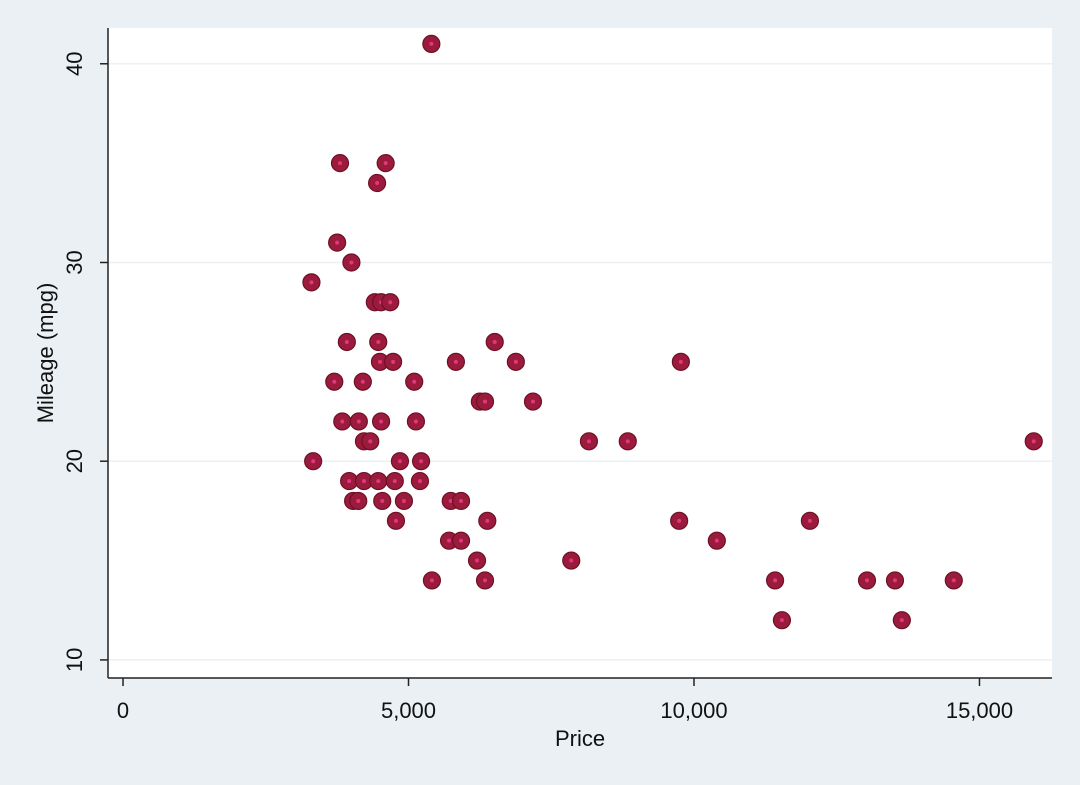  What do you see at coordinates (74, 262) in the screenshot?
I see `y-tick-label: 30` at bounding box center [74, 262].